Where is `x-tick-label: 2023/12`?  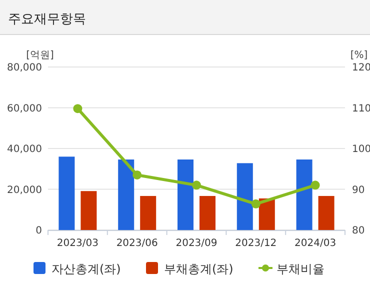
x-tick-label: 2023/12 is located at coordinates (256, 243).